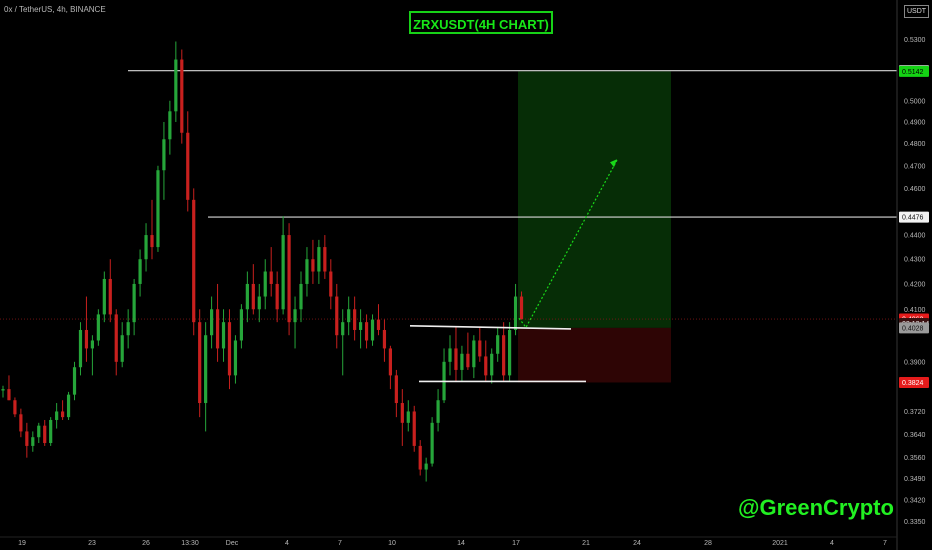 The height and width of the screenshot is (550, 932). What do you see at coordinates (392, 543) in the screenshot?
I see `time-tick-label: 10` at bounding box center [392, 543].